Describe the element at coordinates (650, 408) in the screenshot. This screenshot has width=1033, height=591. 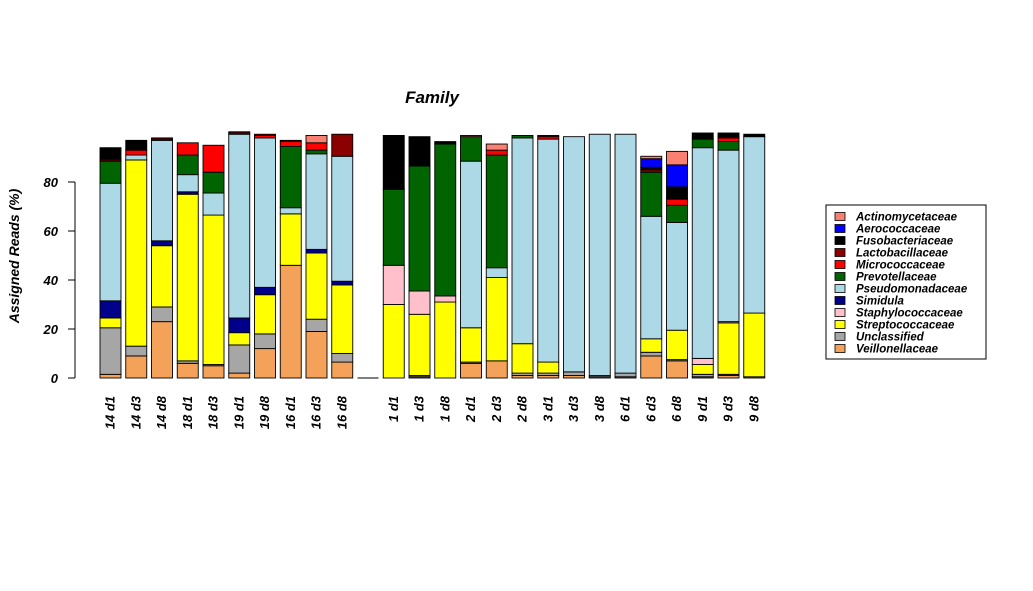
I see `x-tick-label: 6 d3` at that location.